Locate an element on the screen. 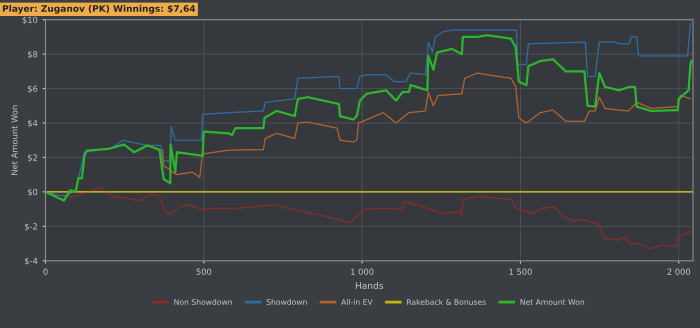 This screenshot has width=700, height=328. y-tick-label: $6 is located at coordinates (33, 89).